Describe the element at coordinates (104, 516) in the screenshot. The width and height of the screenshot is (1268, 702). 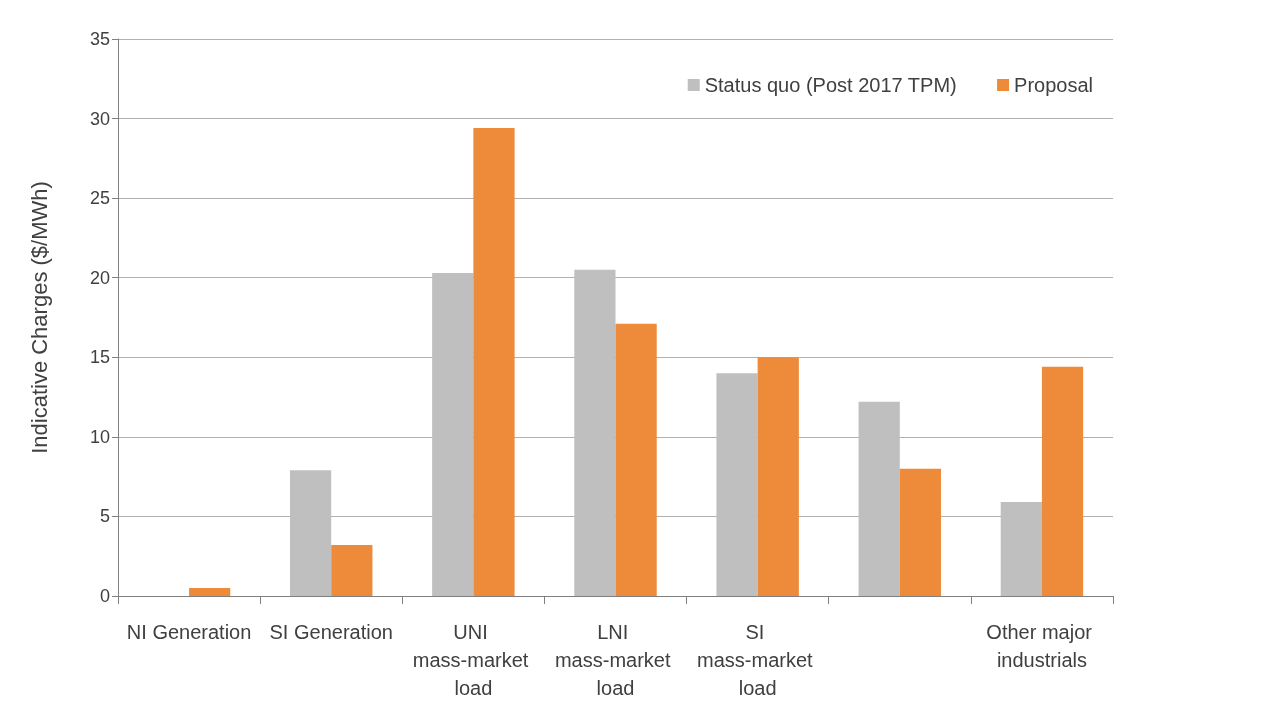
I see `y-tick-label: 5` at that location.